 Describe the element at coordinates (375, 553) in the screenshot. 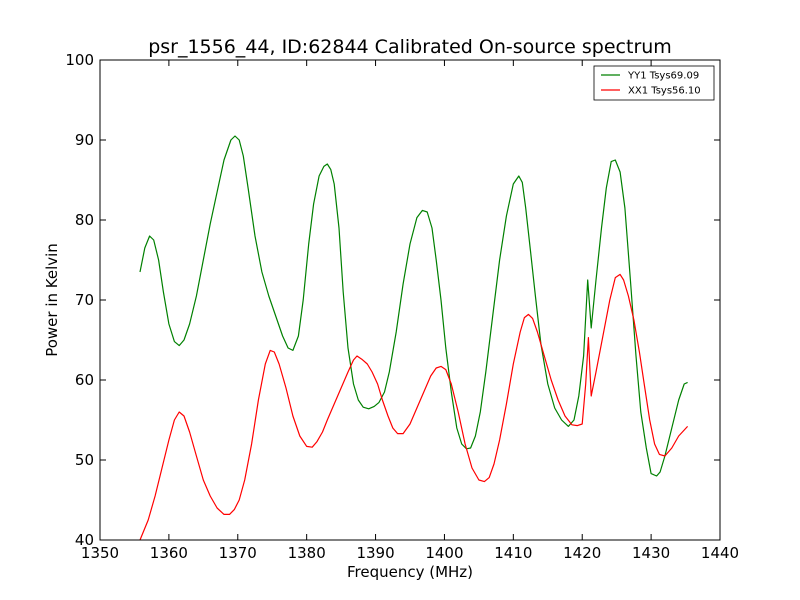

I see `x-tick-label: 1390` at that location.